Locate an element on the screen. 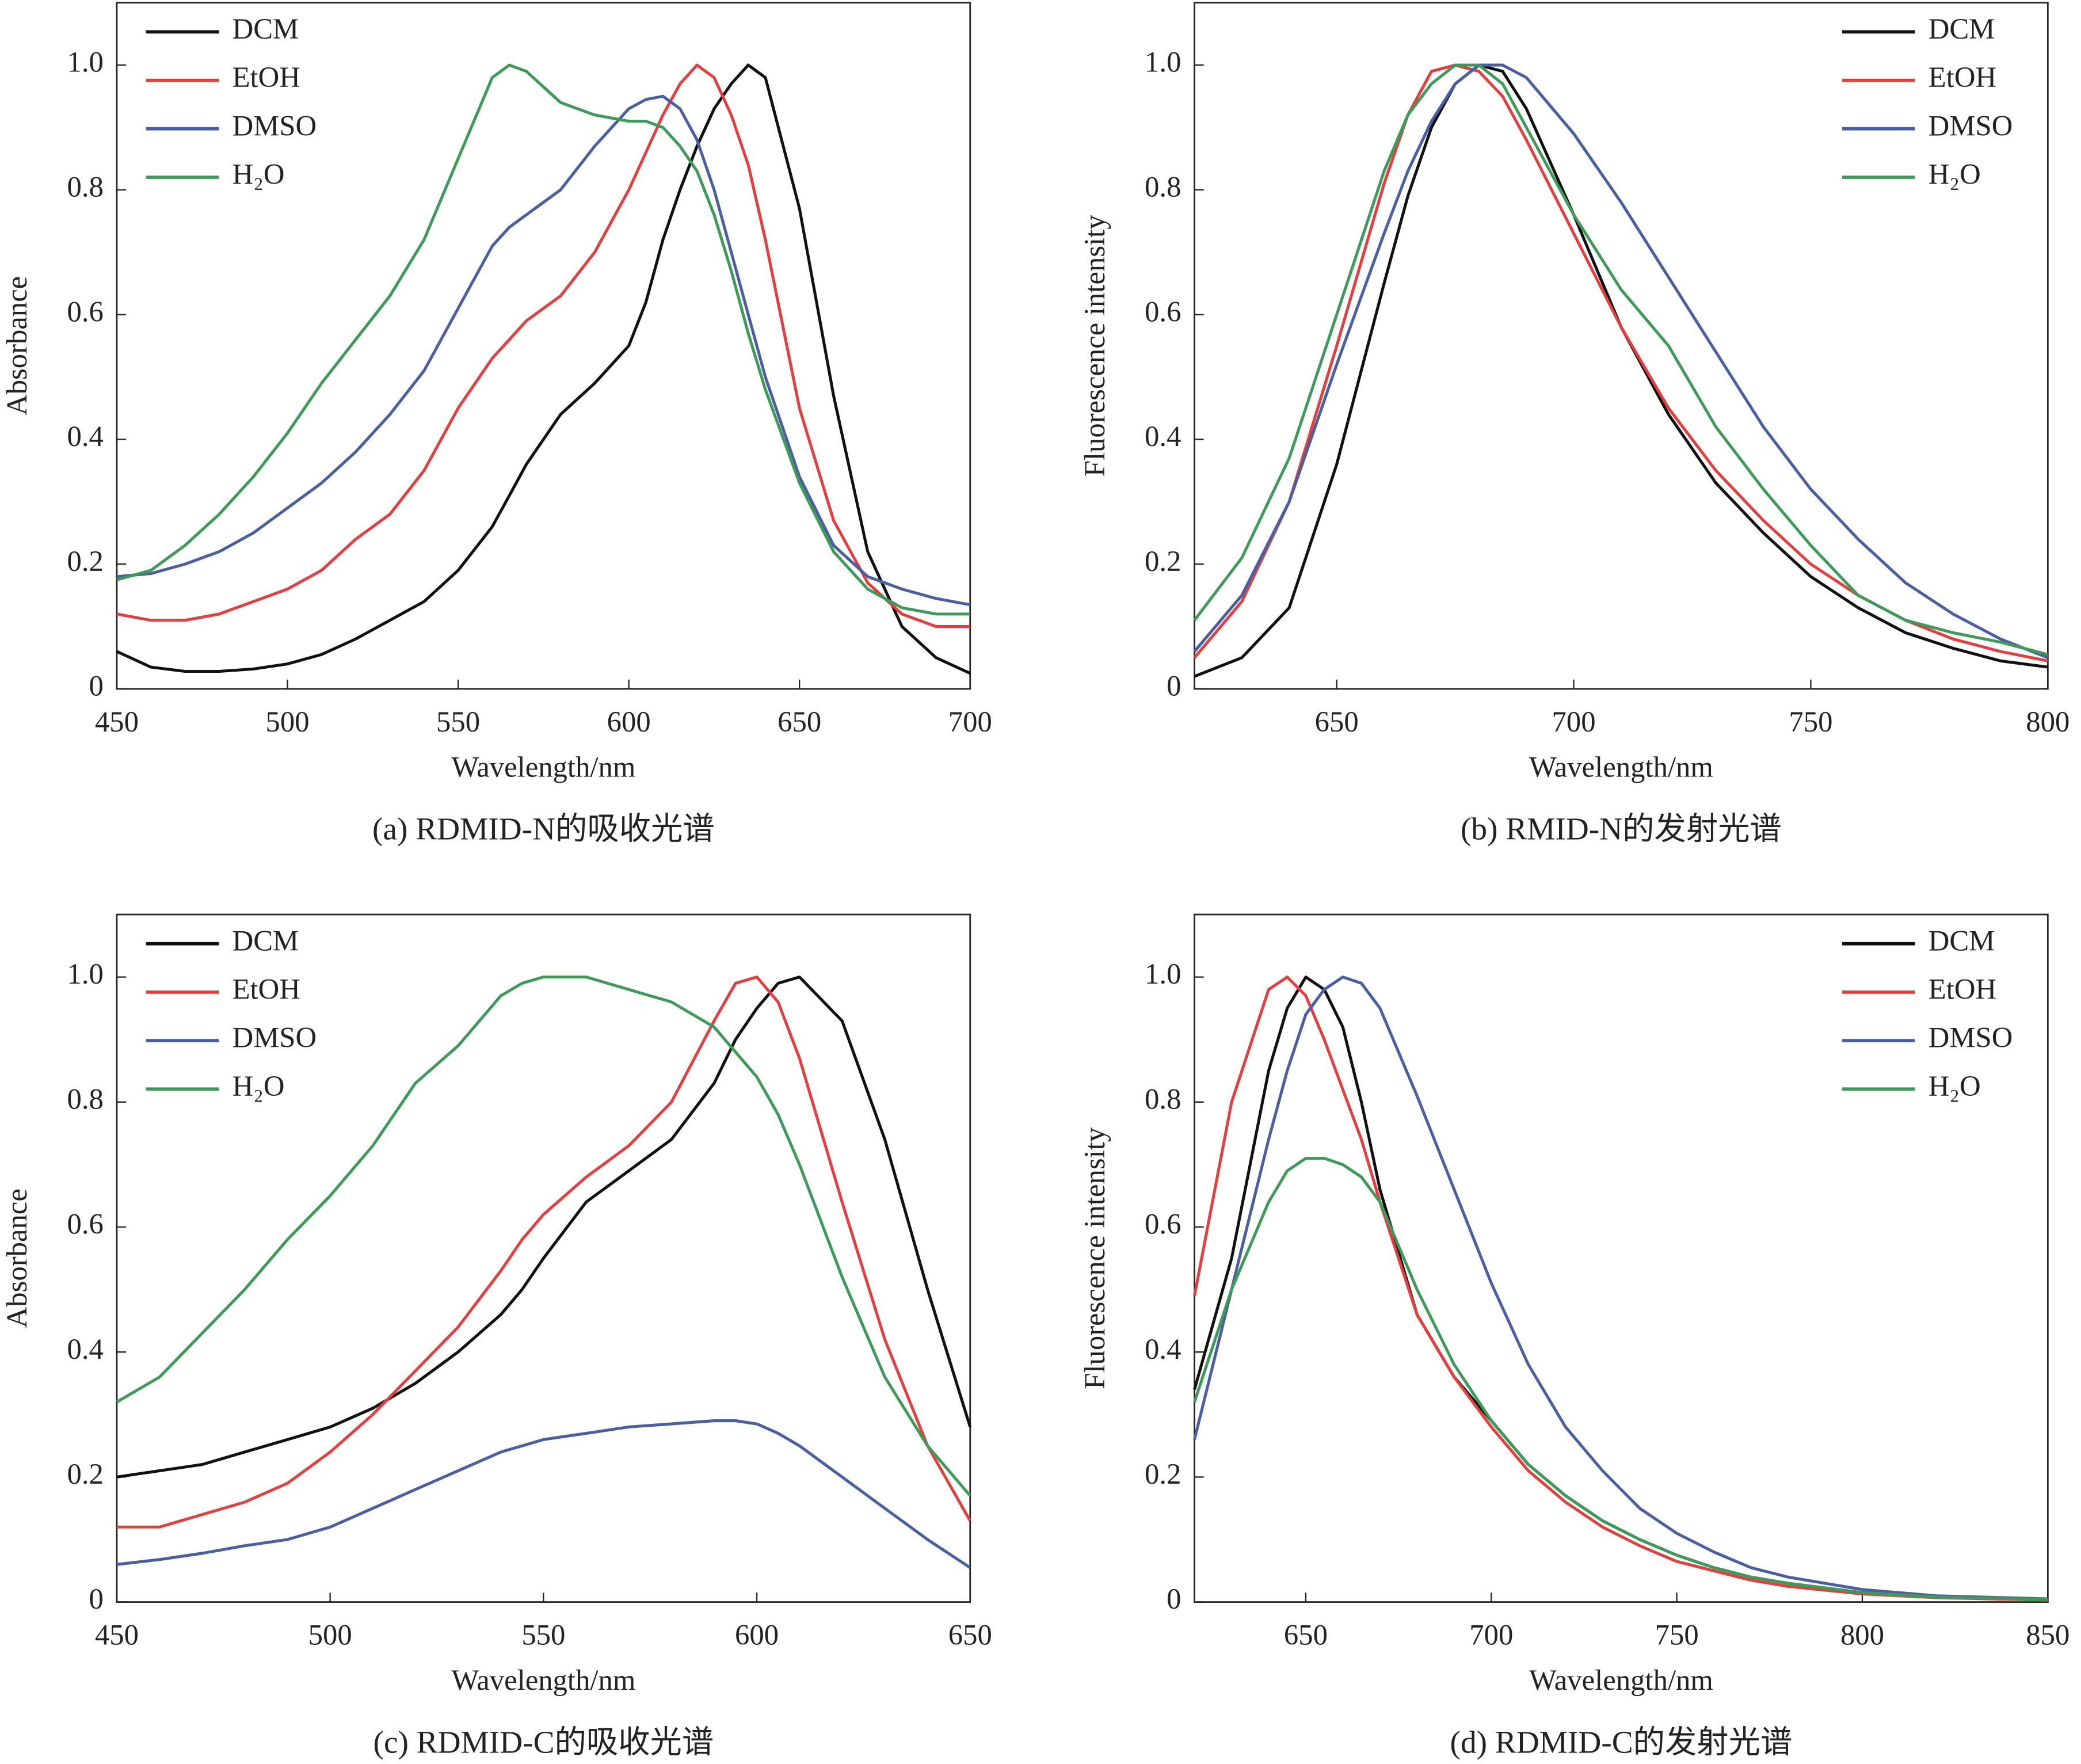  x-tick-label: 850 is located at coordinates (2047, 1634).